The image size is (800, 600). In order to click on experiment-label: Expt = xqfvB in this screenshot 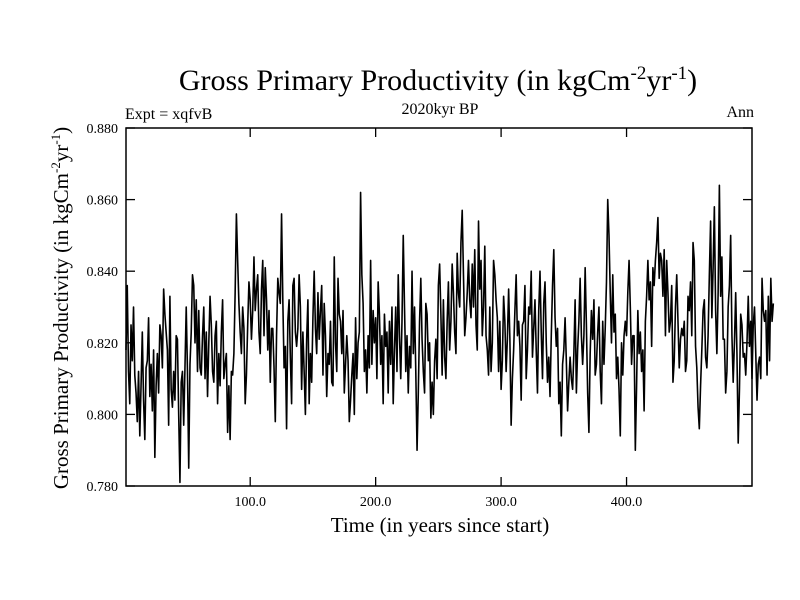, I will do `click(168, 114)`.